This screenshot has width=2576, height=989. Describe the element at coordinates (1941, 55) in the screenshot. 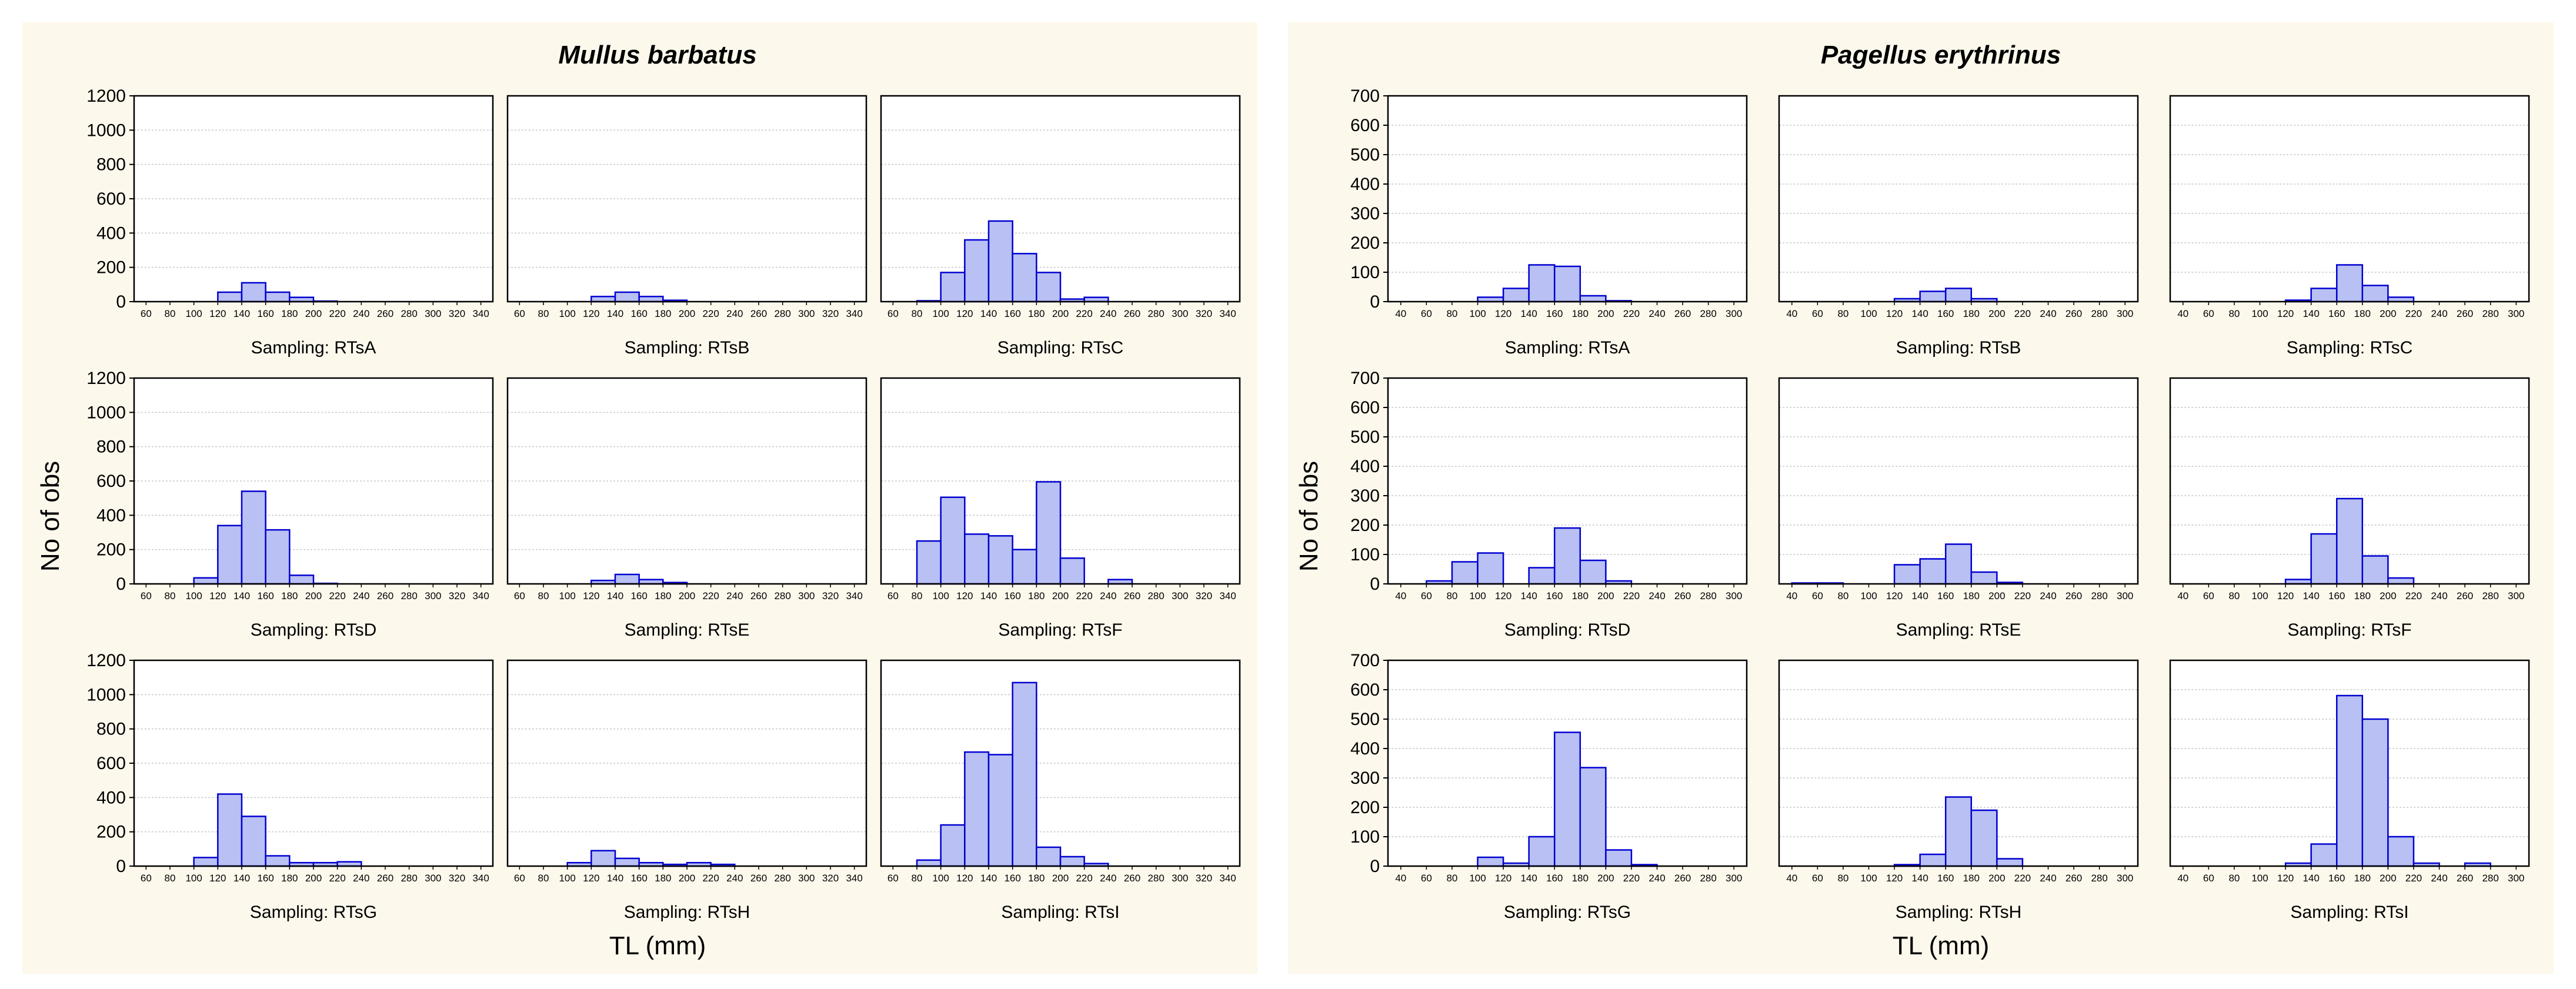

I see `pagellus-species-title: Pagellus erythrinus` at that location.